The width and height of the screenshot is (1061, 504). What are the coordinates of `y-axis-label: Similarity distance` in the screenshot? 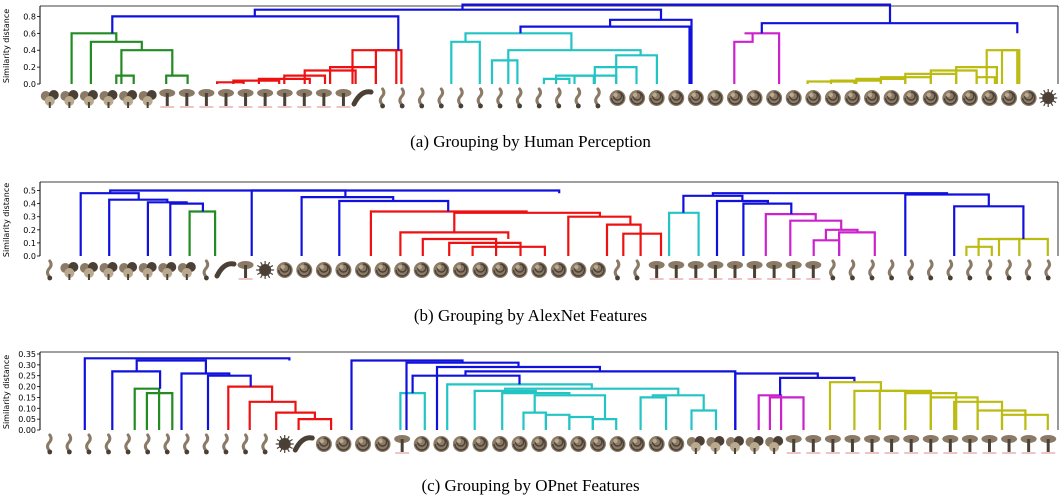 It's located at (6, 220).